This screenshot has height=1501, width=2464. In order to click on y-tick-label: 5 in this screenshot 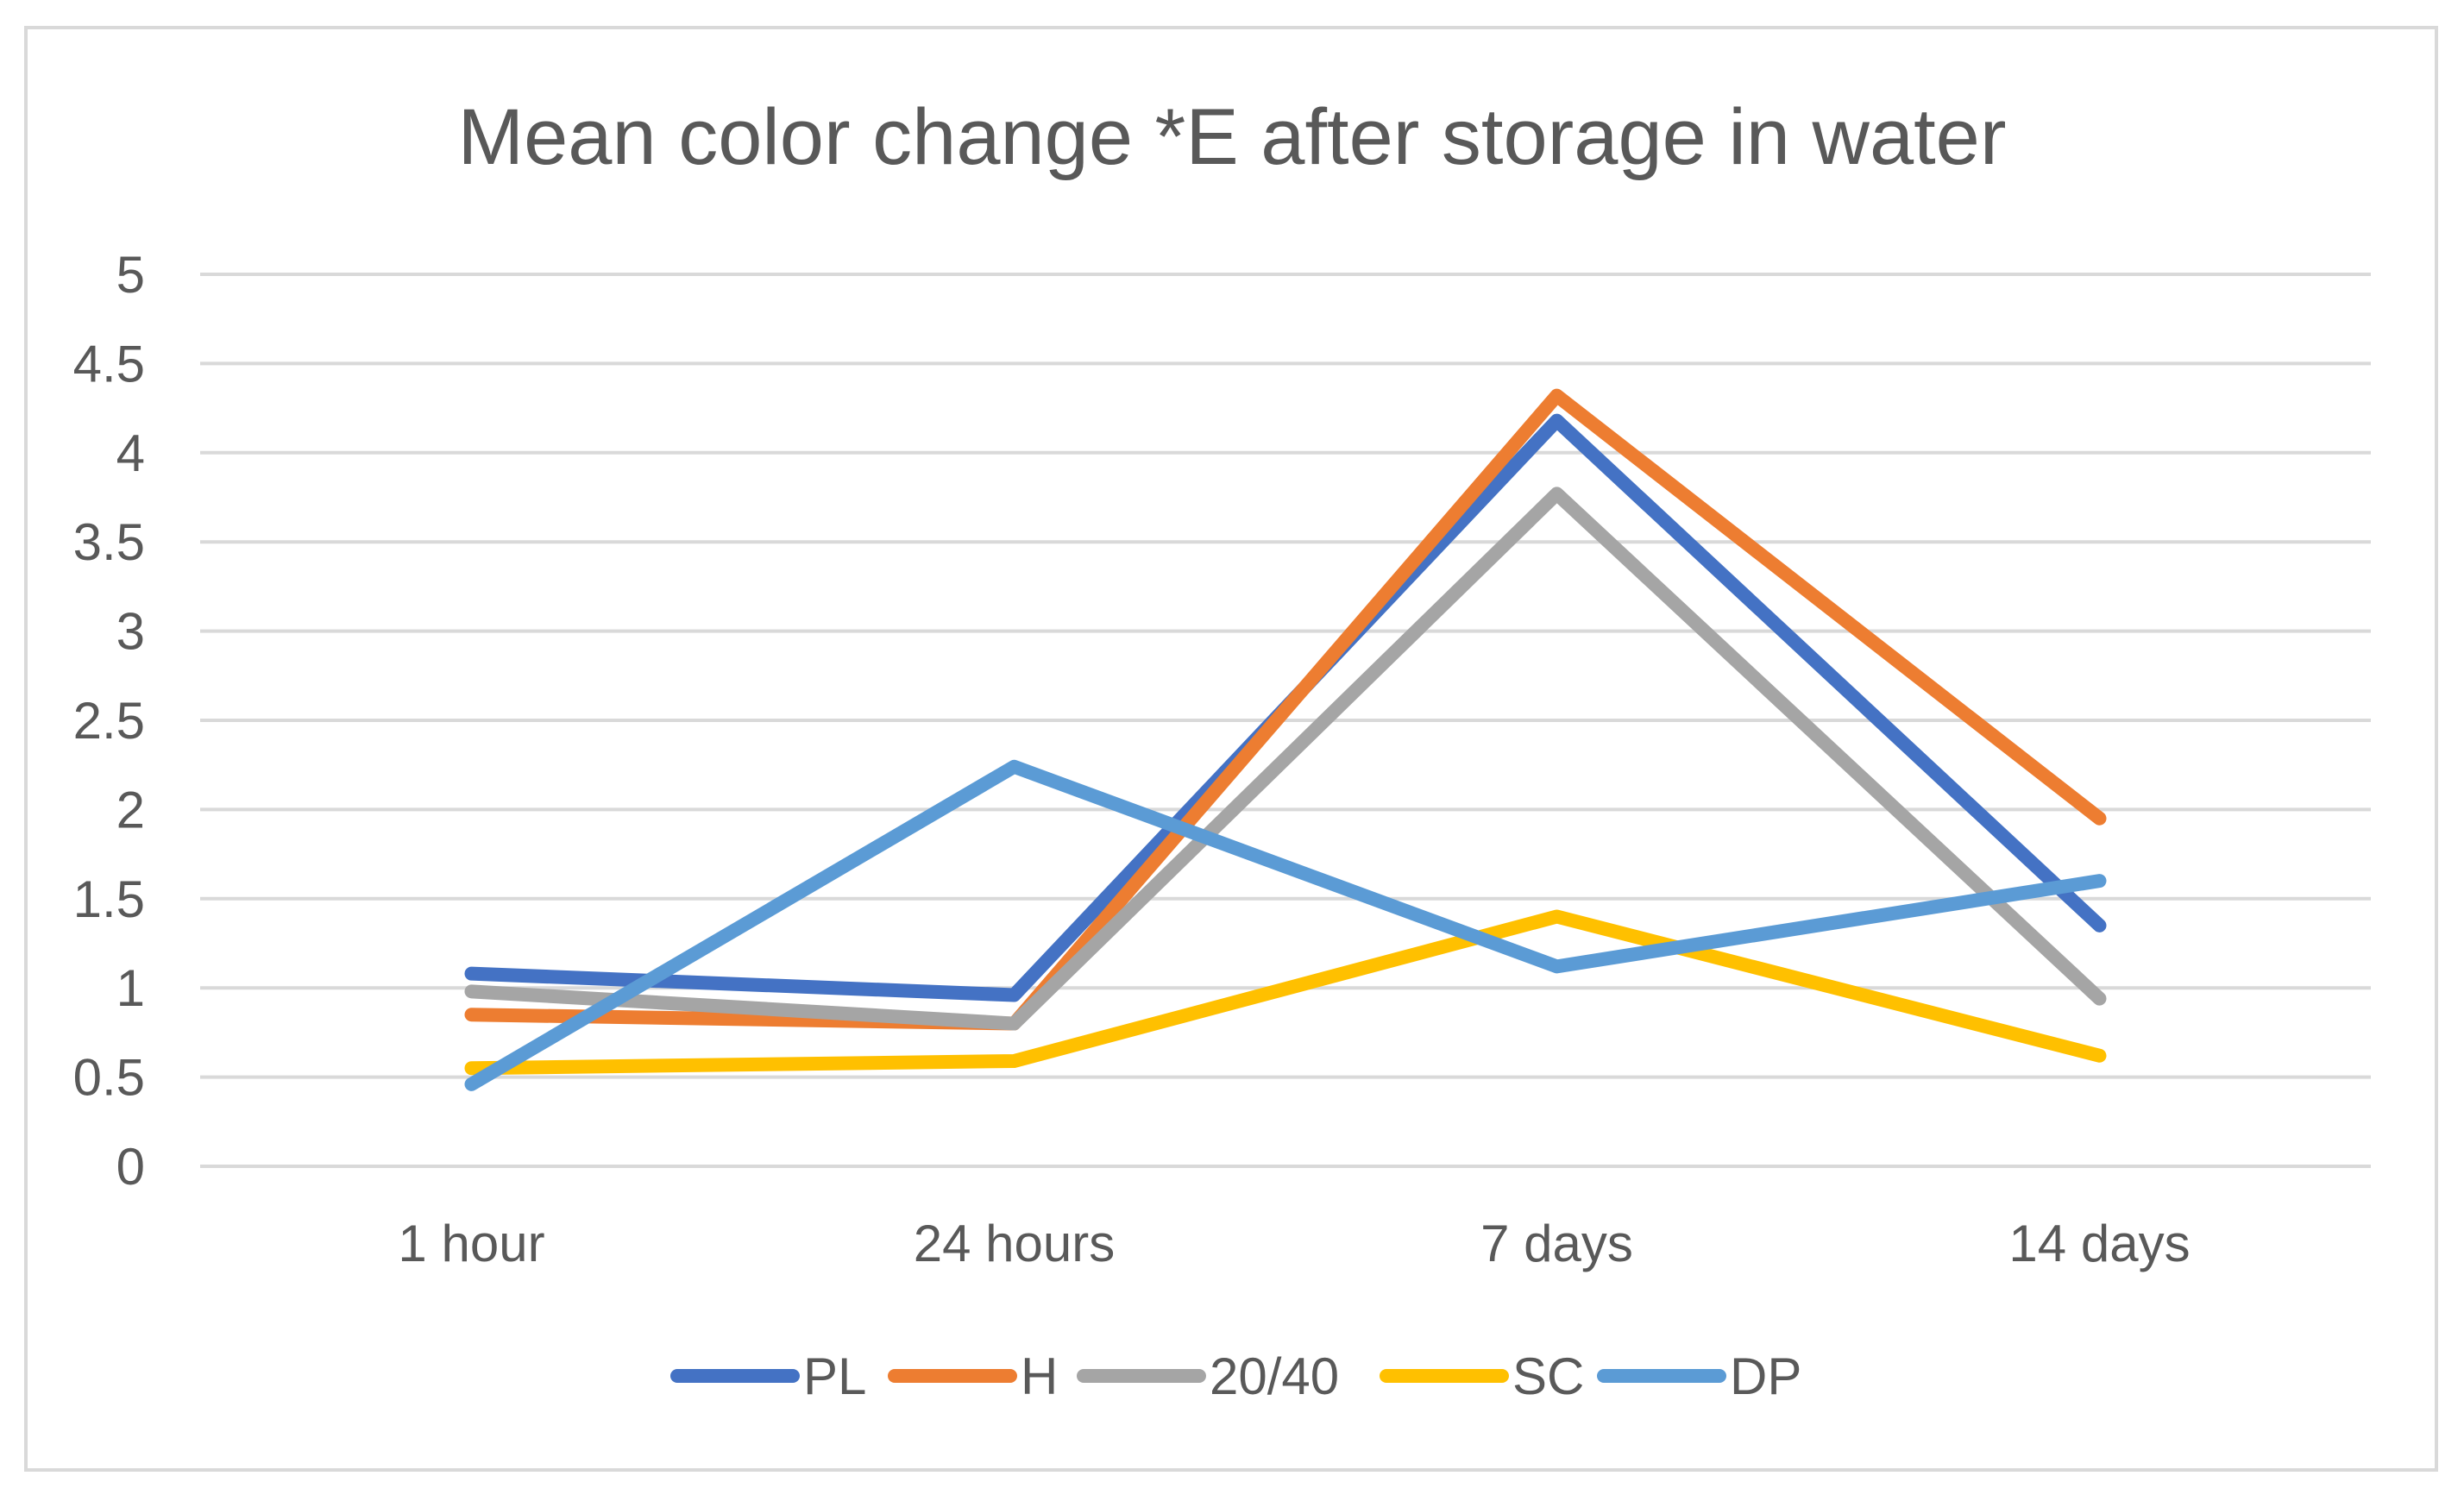, I will do `click(131, 275)`.